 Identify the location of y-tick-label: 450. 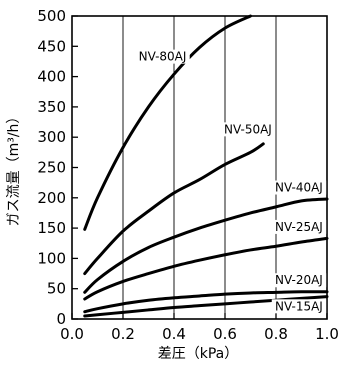
(51, 46).